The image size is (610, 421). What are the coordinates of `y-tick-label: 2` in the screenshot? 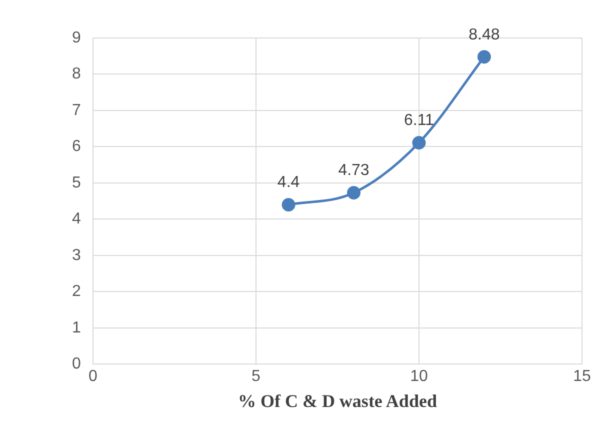 It's located at (76, 291).